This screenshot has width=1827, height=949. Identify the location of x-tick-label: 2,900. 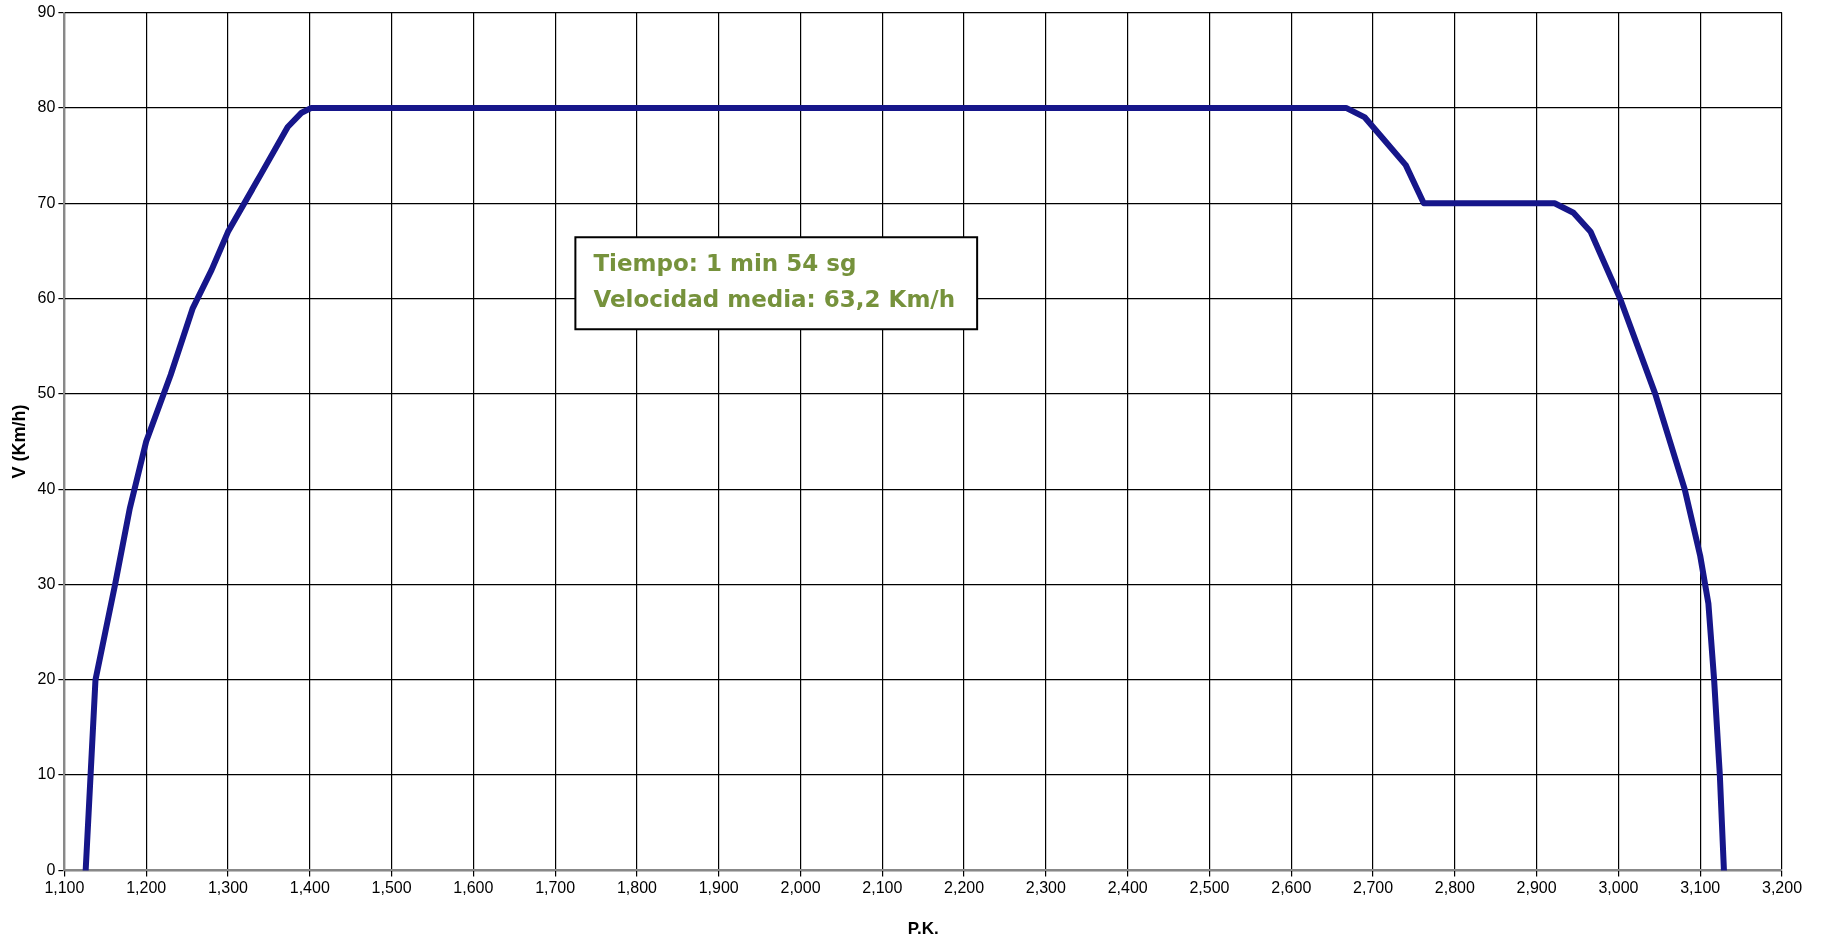
(1536, 888).